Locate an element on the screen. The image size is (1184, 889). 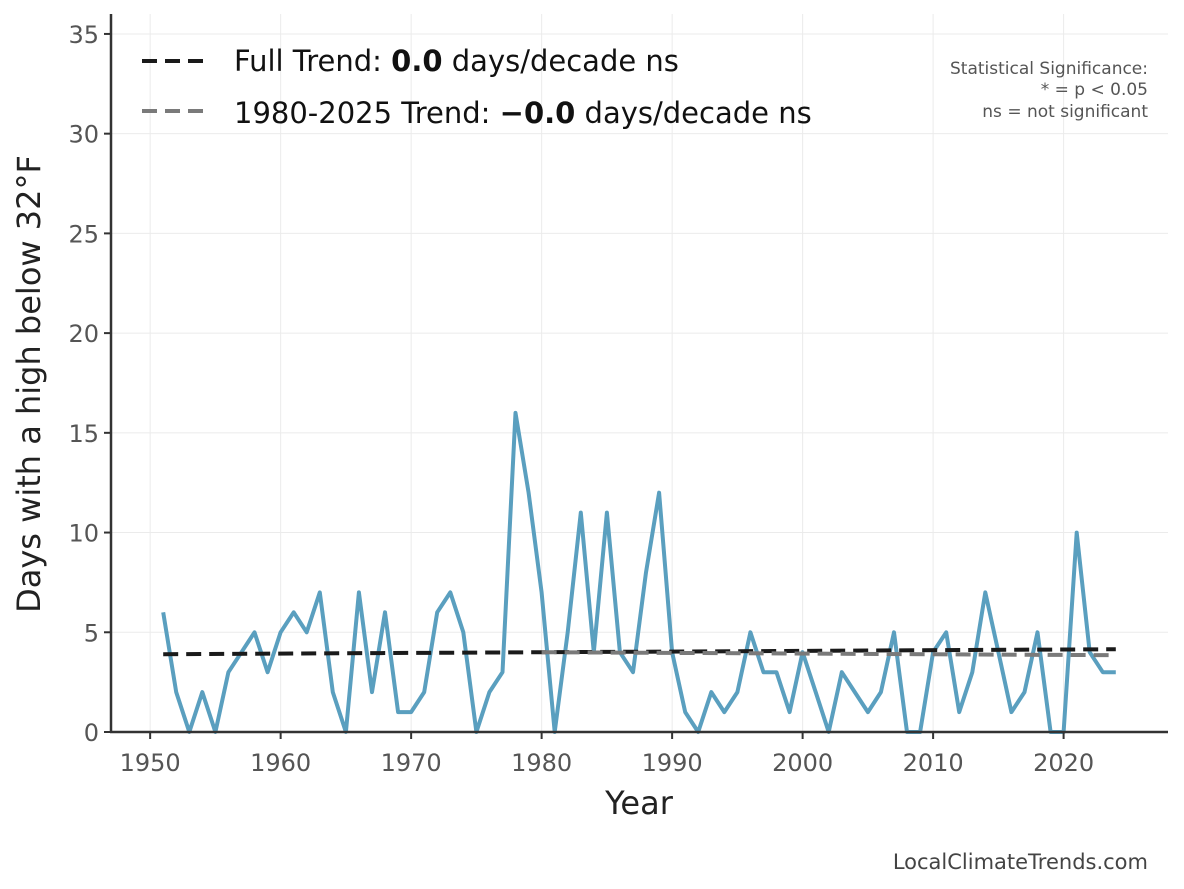
x-axis-title: Year is located at coordinates (639, 803).